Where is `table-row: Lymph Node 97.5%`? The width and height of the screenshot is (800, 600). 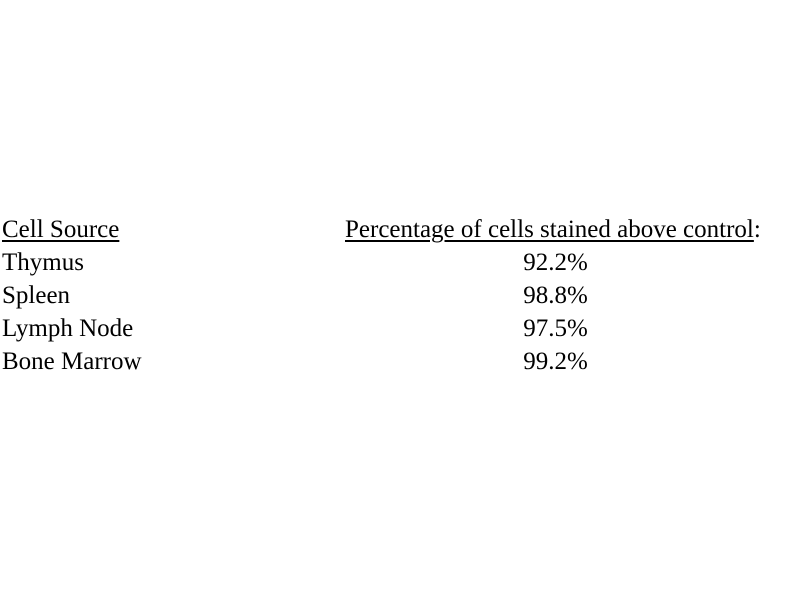
table-row: Lymph Node 97.5% is located at coordinates (400, 328).